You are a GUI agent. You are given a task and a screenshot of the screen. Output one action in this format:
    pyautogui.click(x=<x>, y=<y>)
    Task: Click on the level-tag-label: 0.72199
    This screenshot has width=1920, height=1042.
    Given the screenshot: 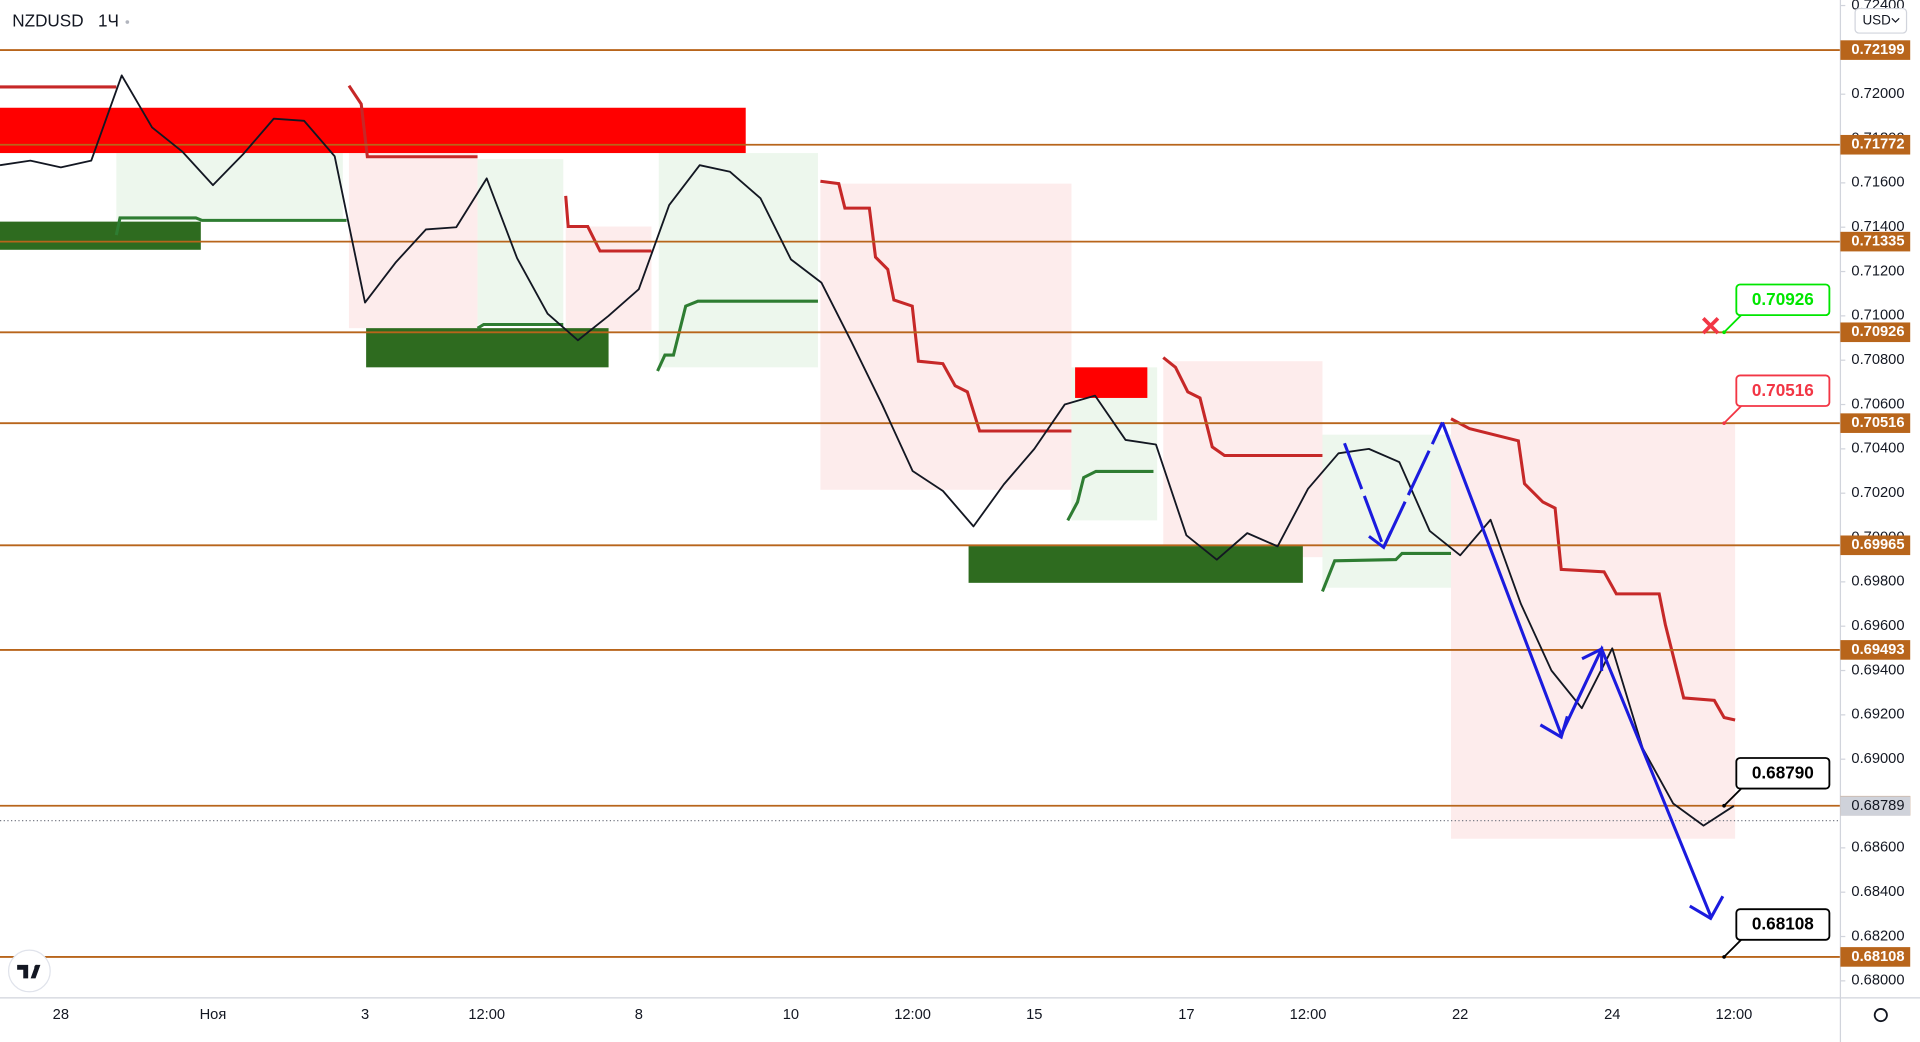 What is the action you would take?
    pyautogui.click(x=1877, y=50)
    